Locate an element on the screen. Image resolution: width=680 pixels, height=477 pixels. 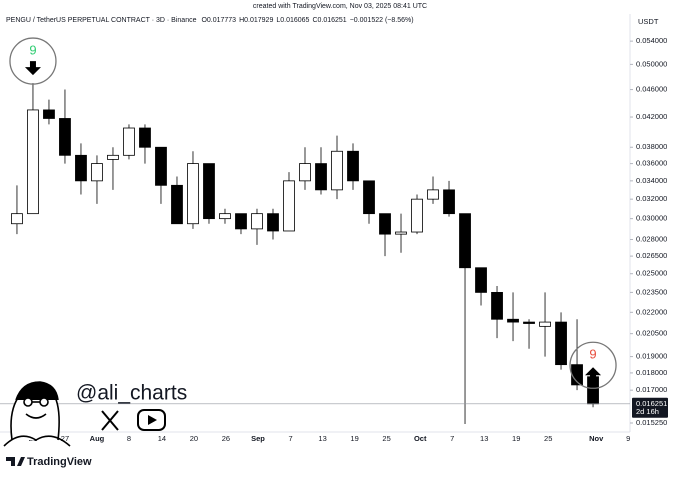
y-tick-label: 0.038000 is located at coordinates (651, 146).